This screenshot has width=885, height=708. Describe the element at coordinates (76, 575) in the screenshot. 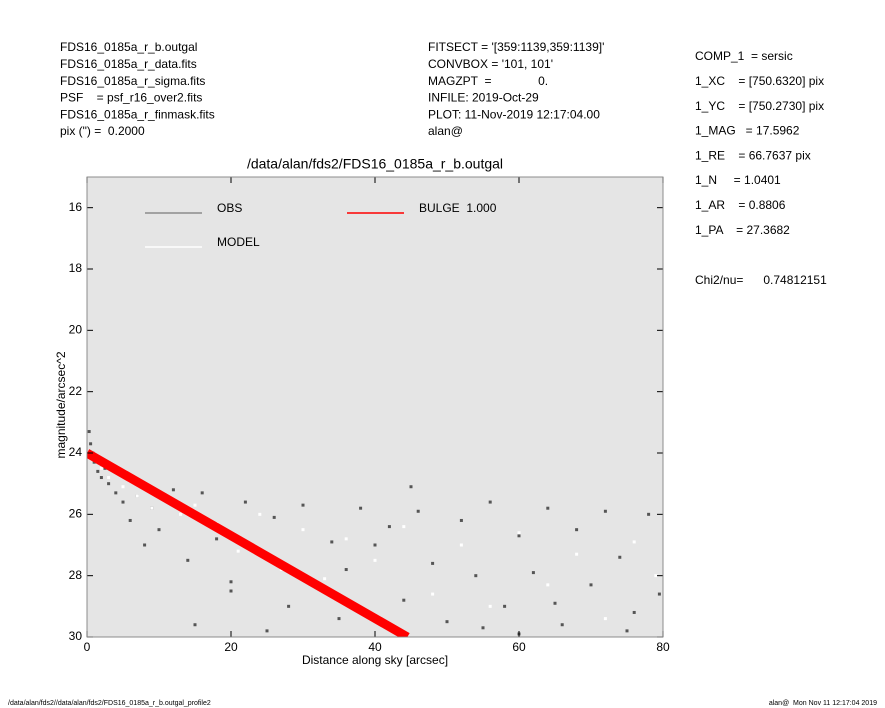

I see `y-tick-label: 28` at that location.